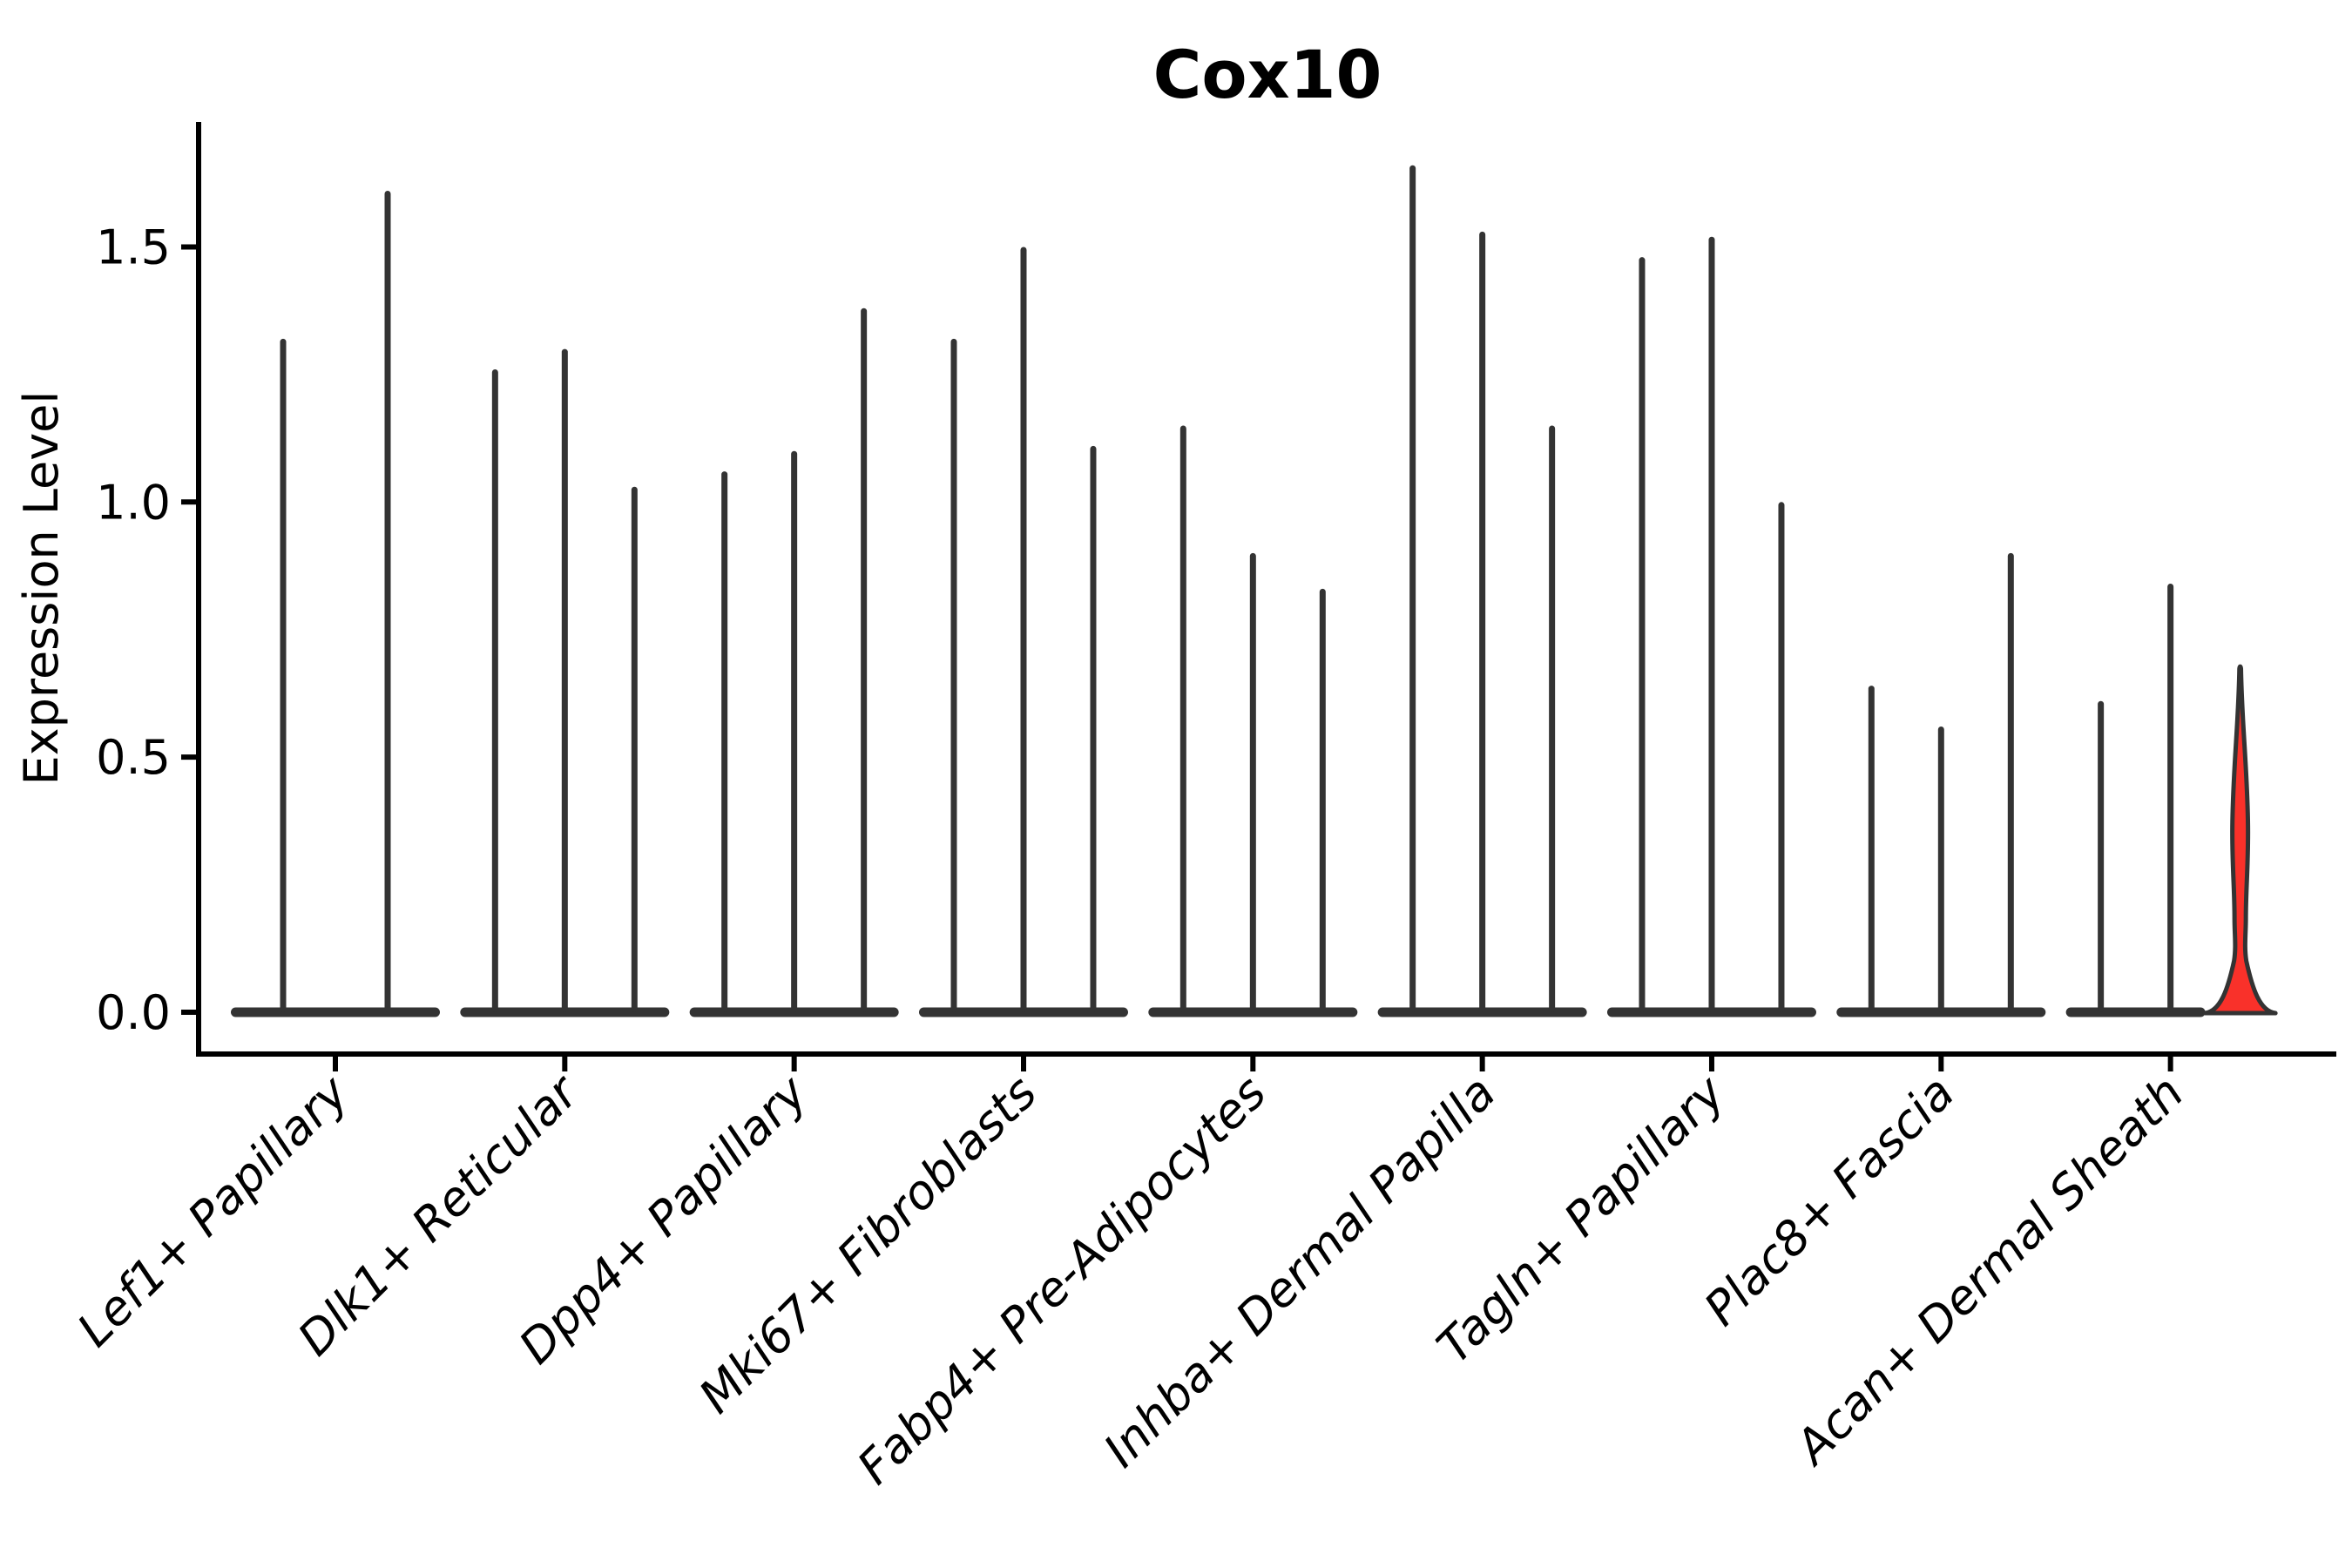  What do you see at coordinates (134, 757) in the screenshot?
I see `y-tick-label: 0.5` at bounding box center [134, 757].